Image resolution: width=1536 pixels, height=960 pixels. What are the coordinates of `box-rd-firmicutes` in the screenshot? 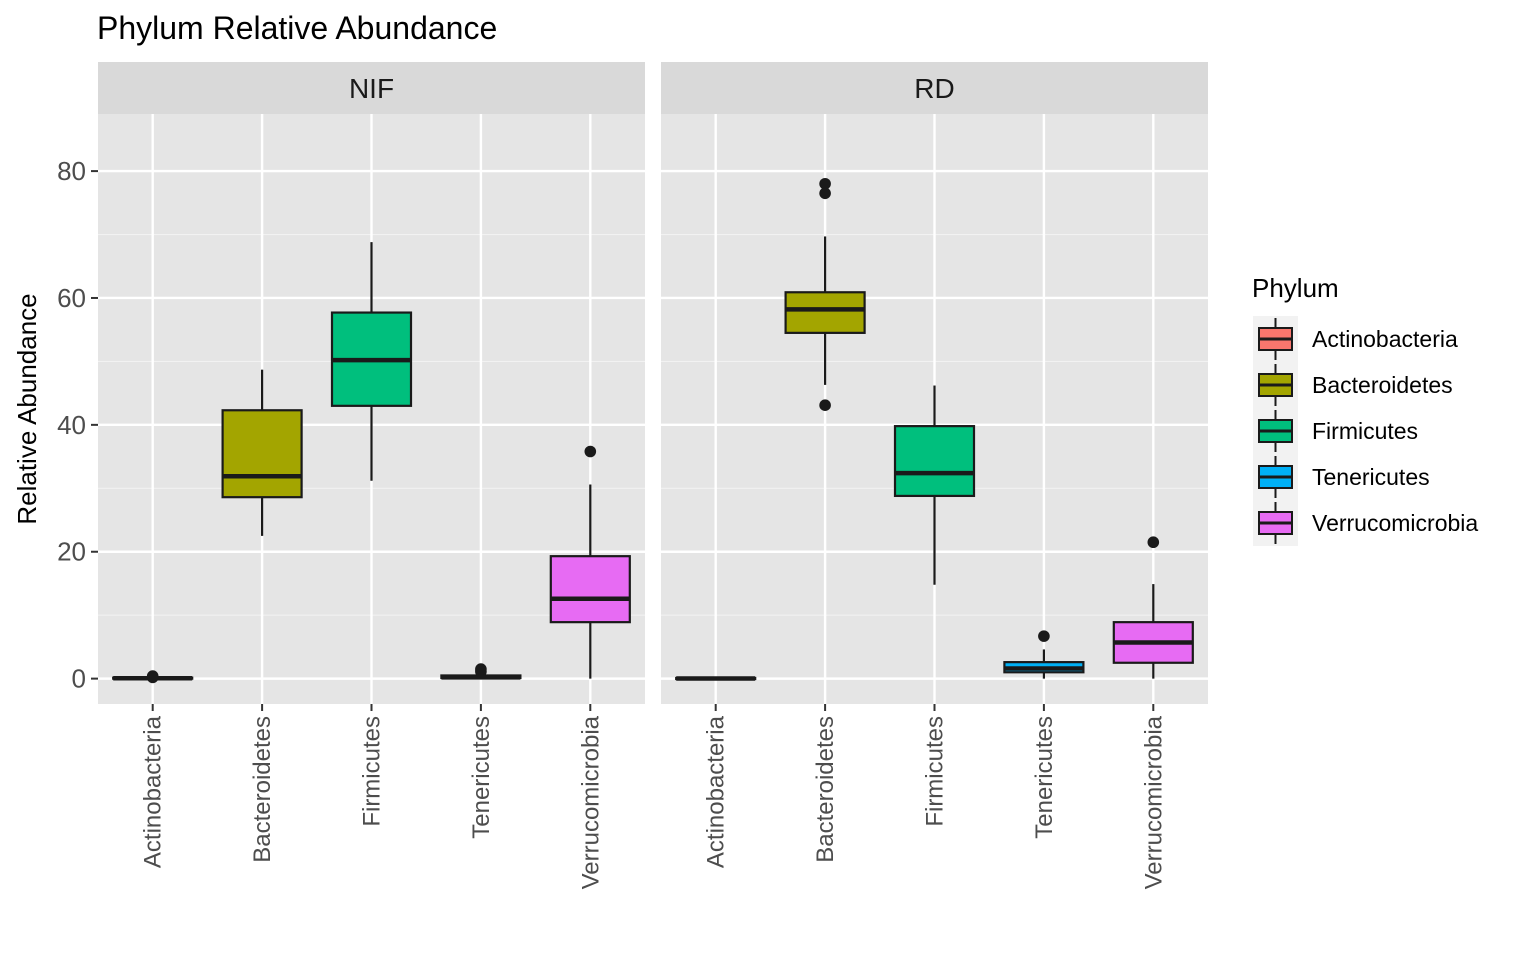 It's located at (934, 485).